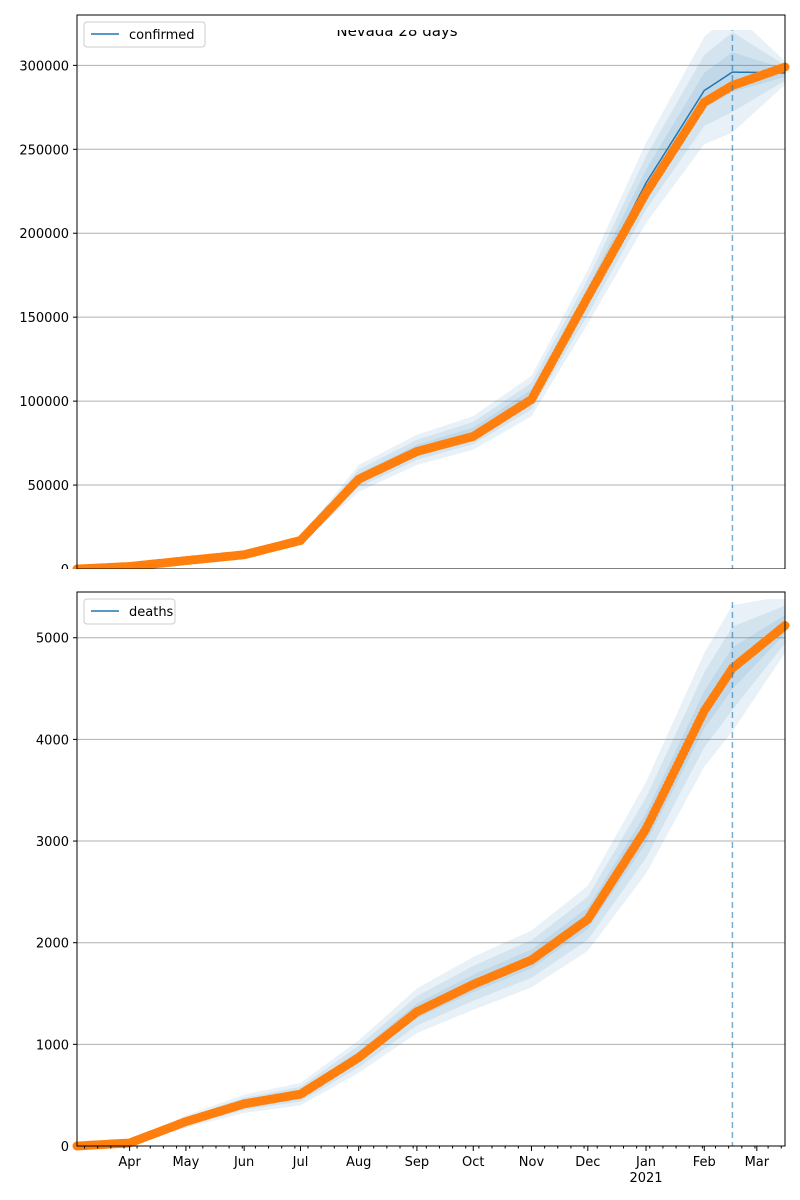 The image size is (800, 1200). I want to click on x-tick-label: Jun, so click(243, 1162).